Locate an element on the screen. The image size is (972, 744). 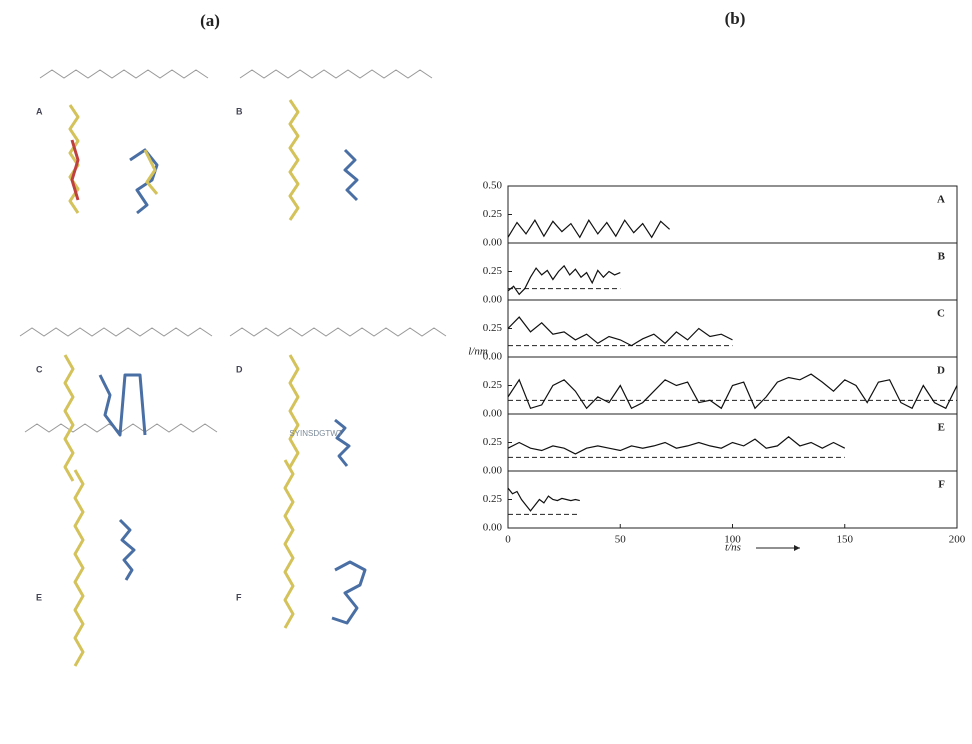
y-tick-label: 0.50 is located at coordinates (493, 186).